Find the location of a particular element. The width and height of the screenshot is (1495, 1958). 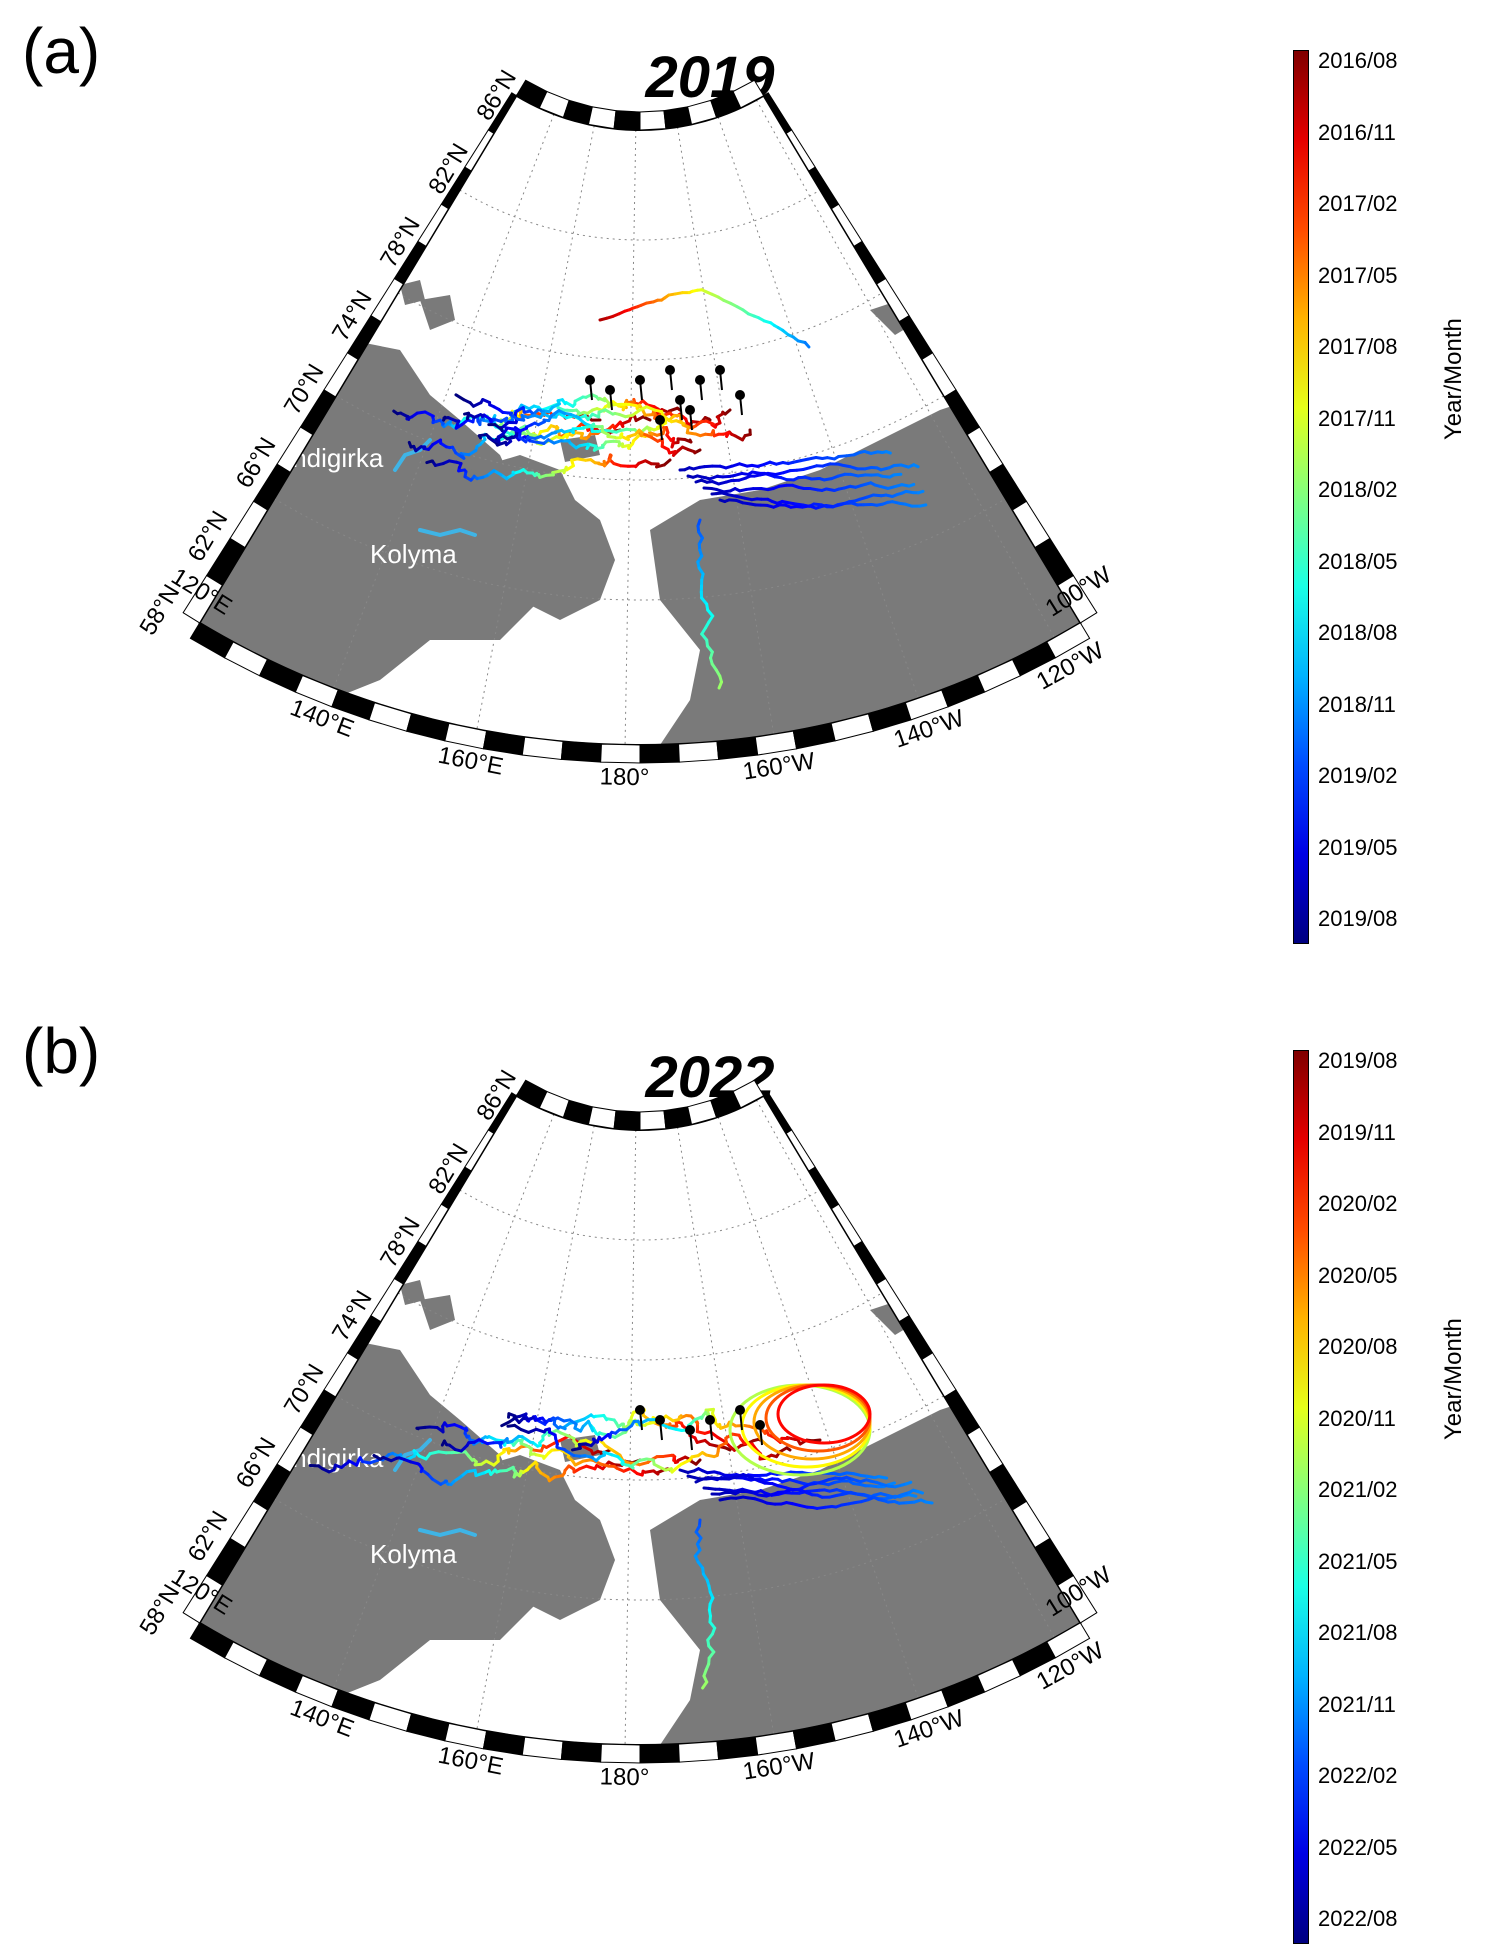

colorbar-tick-label: 2018/05 is located at coordinates (1358, 561).